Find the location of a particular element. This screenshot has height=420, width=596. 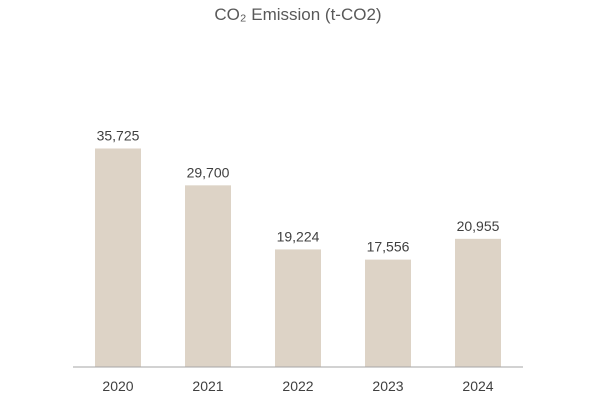

bar-2023 is located at coordinates (388, 313).